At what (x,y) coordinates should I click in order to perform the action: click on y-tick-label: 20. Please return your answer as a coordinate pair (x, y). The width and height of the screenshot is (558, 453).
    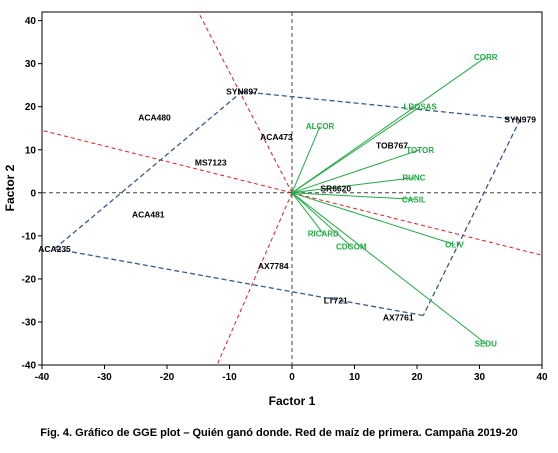
    Looking at the image, I should click on (31, 107).